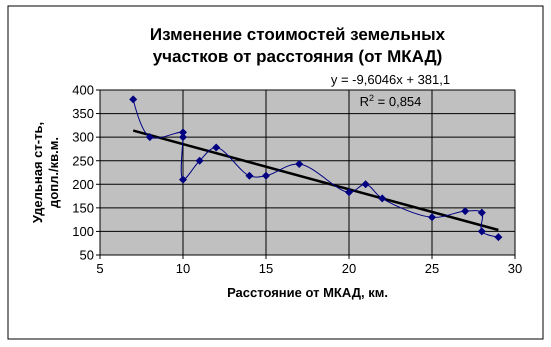 This screenshot has height=347, width=551. I want to click on x-tick-label: 15, so click(266, 268).